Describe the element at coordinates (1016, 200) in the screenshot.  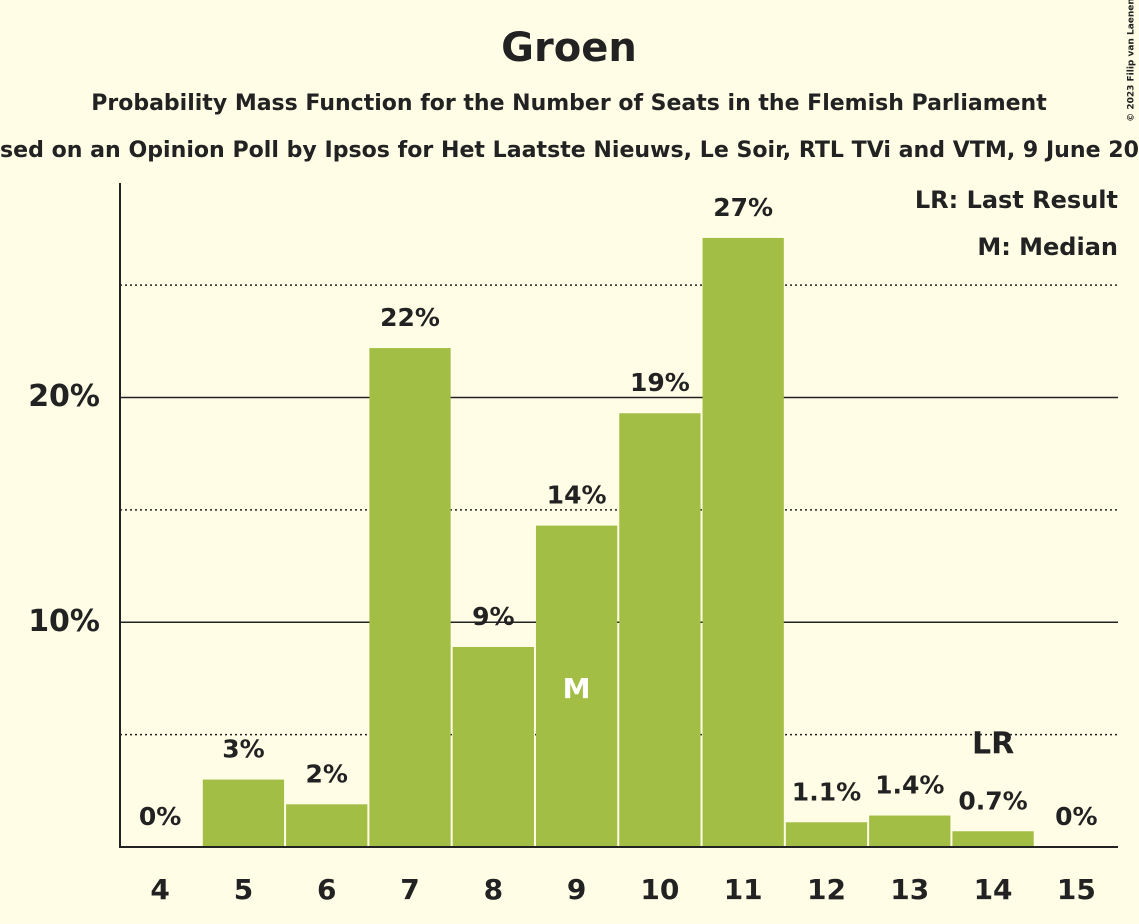
I see `legend-entry: LR: Last Result` at that location.